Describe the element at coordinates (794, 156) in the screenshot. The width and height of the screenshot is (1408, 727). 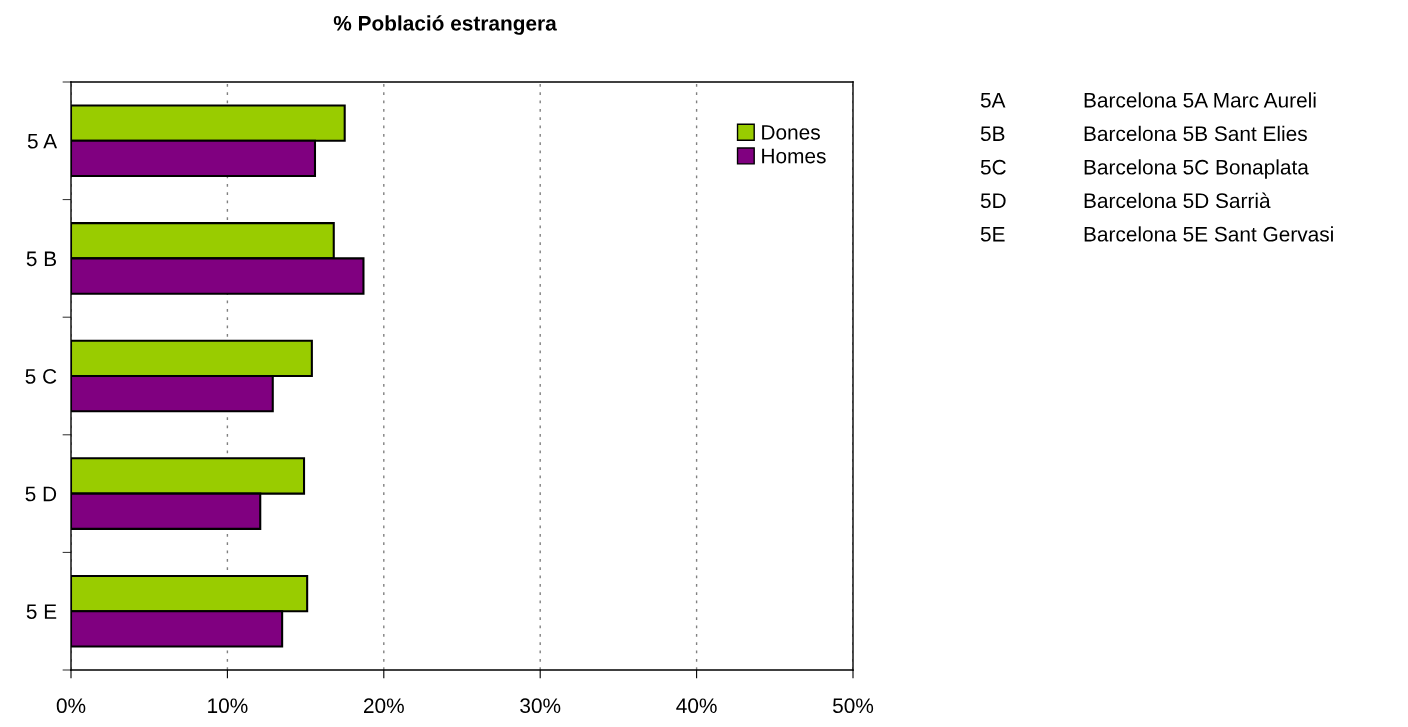
I see `legend-label: Homes` at that location.